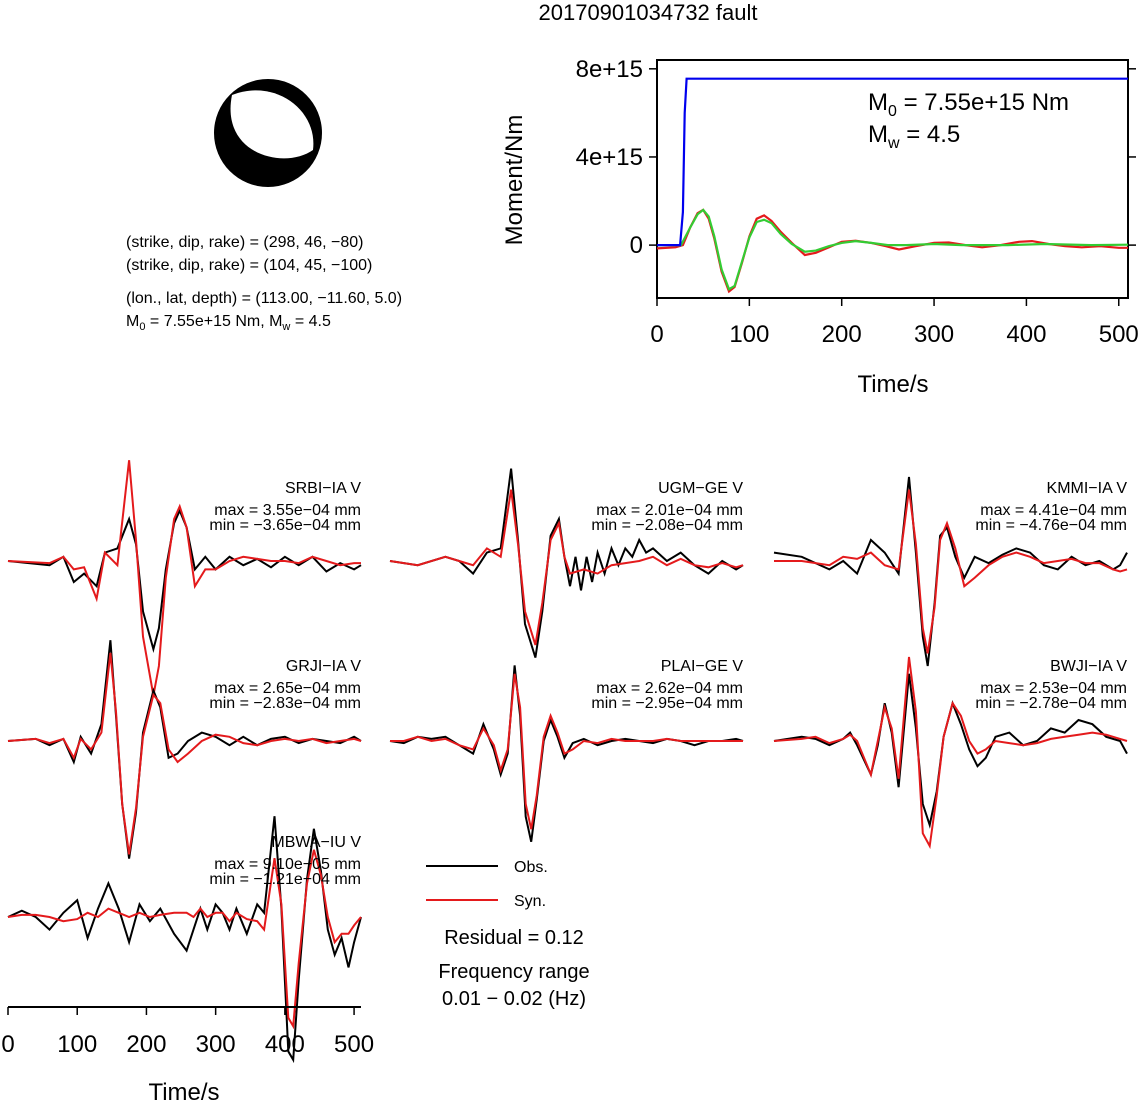  I want to click on beachball-icon, so click(268, 133).